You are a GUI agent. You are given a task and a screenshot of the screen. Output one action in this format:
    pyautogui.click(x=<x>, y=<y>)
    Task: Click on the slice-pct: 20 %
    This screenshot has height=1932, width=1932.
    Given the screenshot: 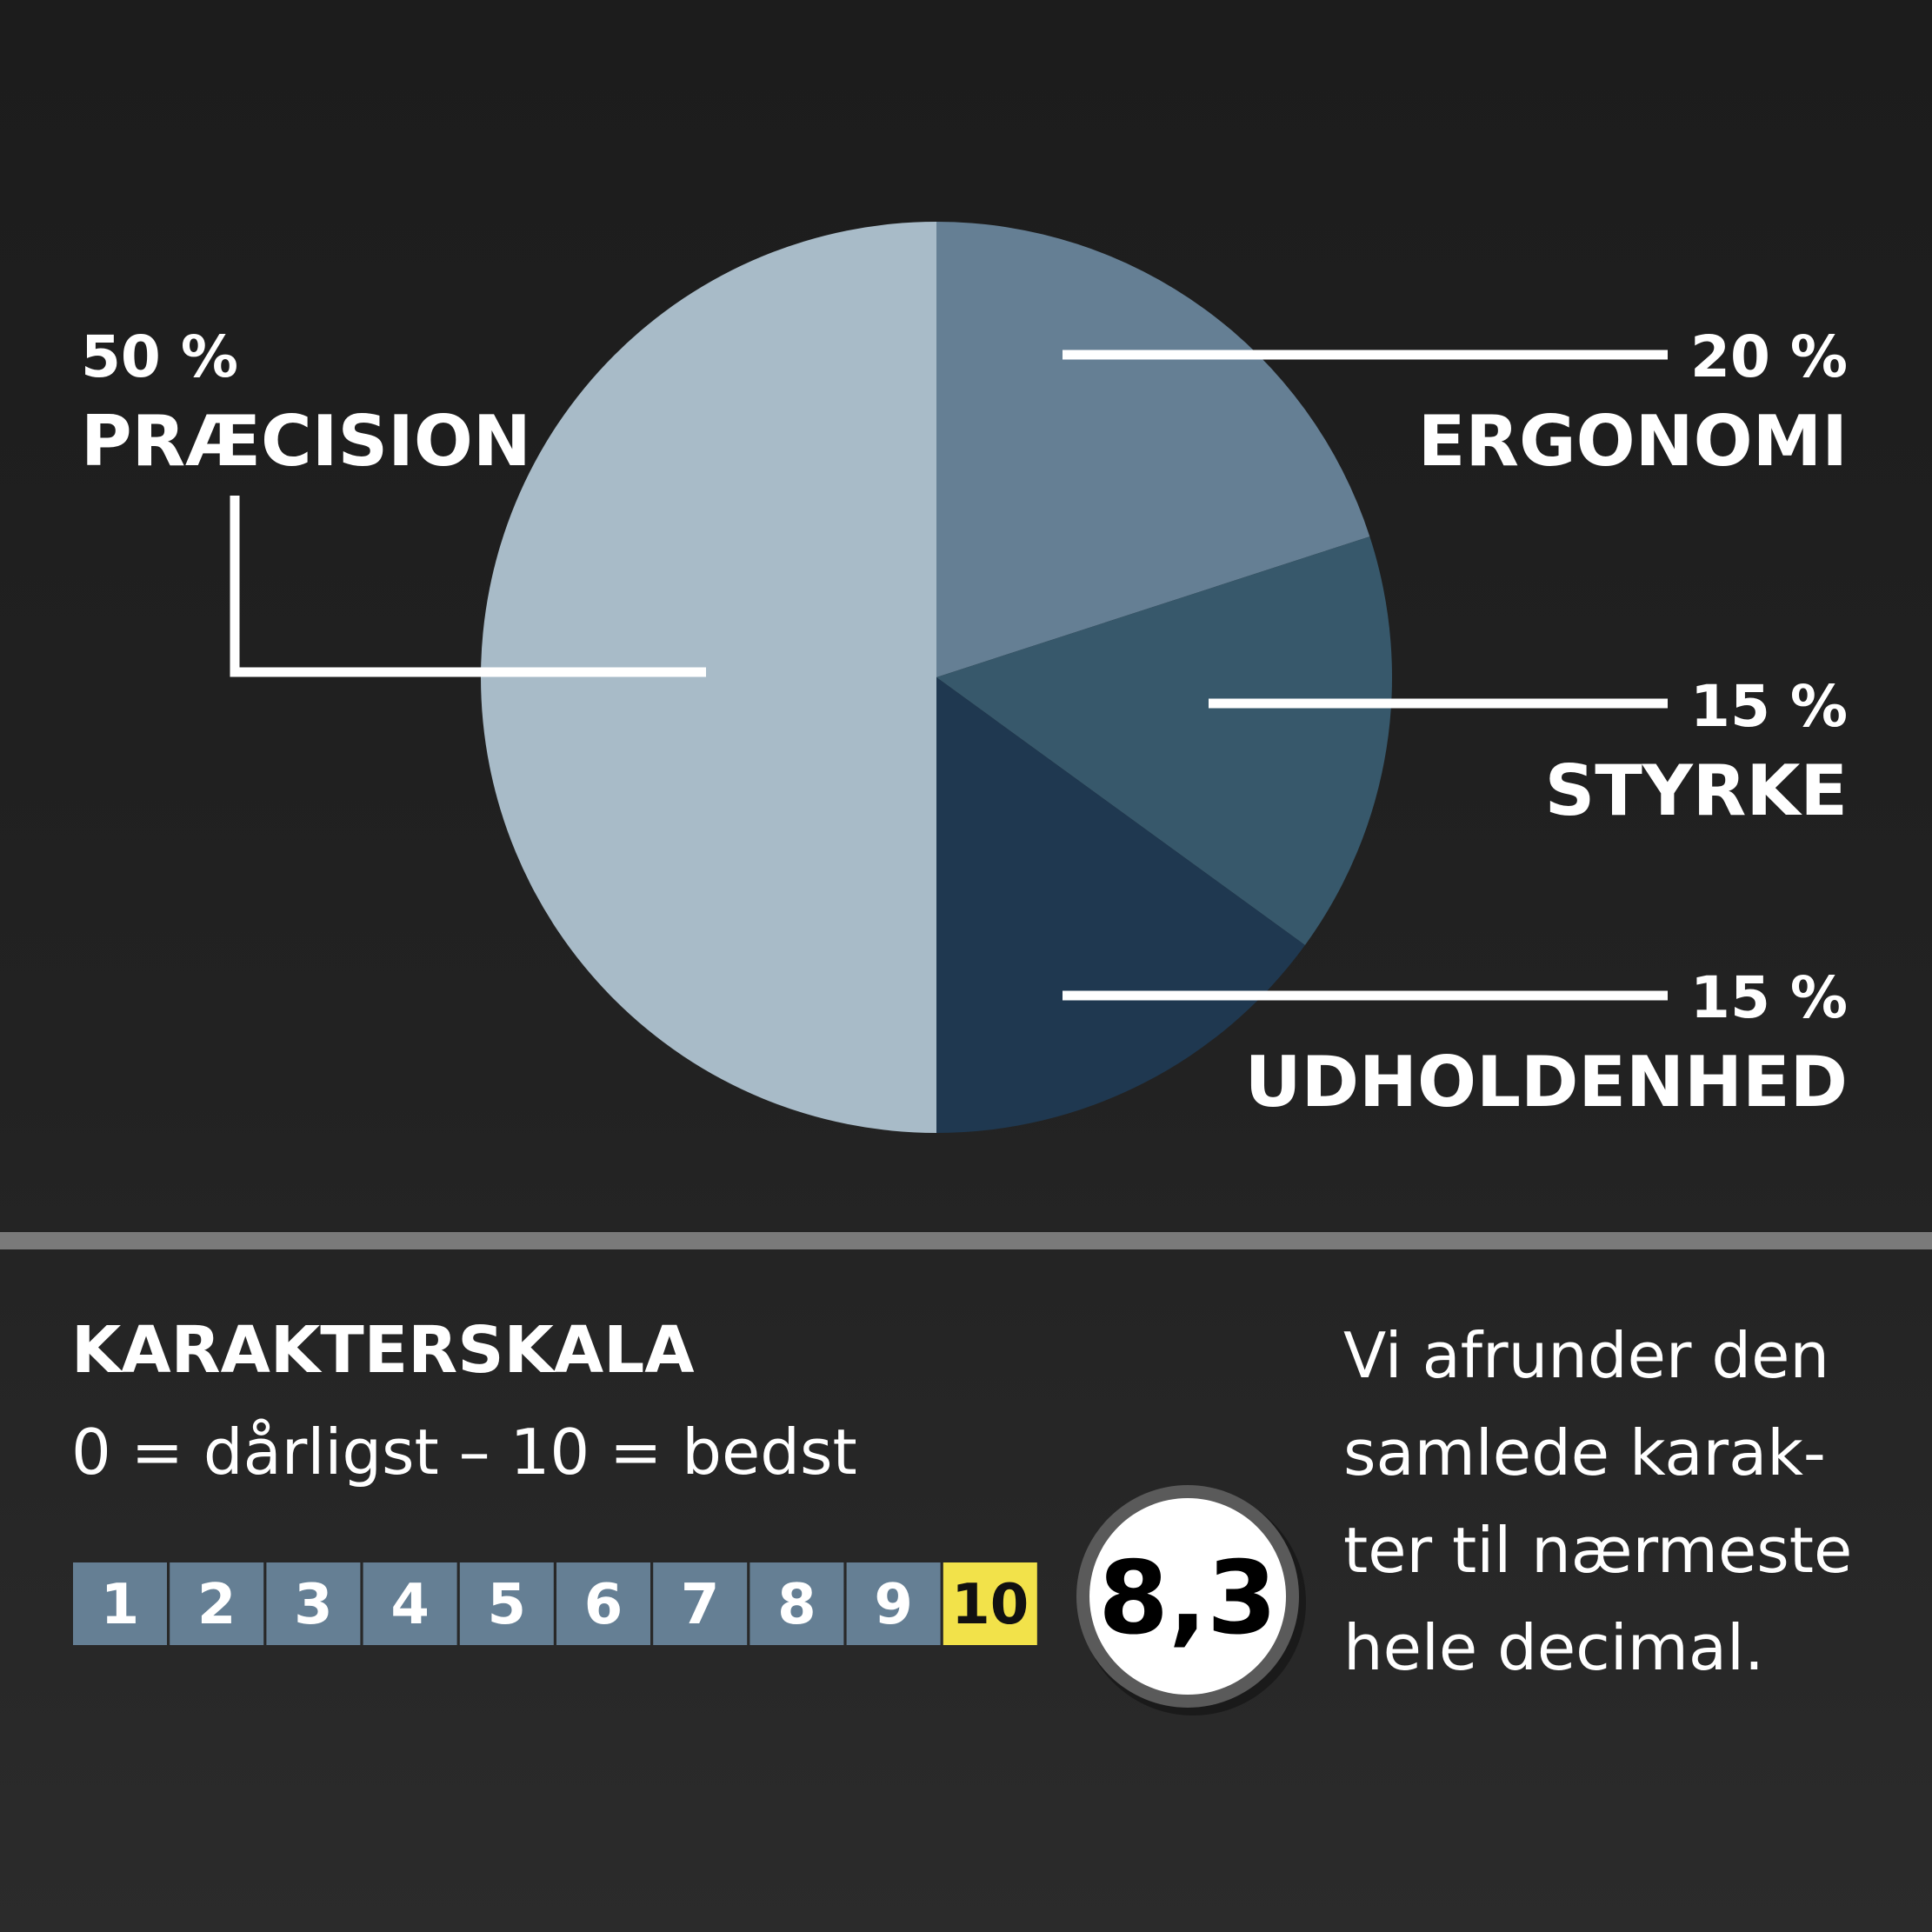 What is the action you would take?
    pyautogui.click(x=1769, y=356)
    